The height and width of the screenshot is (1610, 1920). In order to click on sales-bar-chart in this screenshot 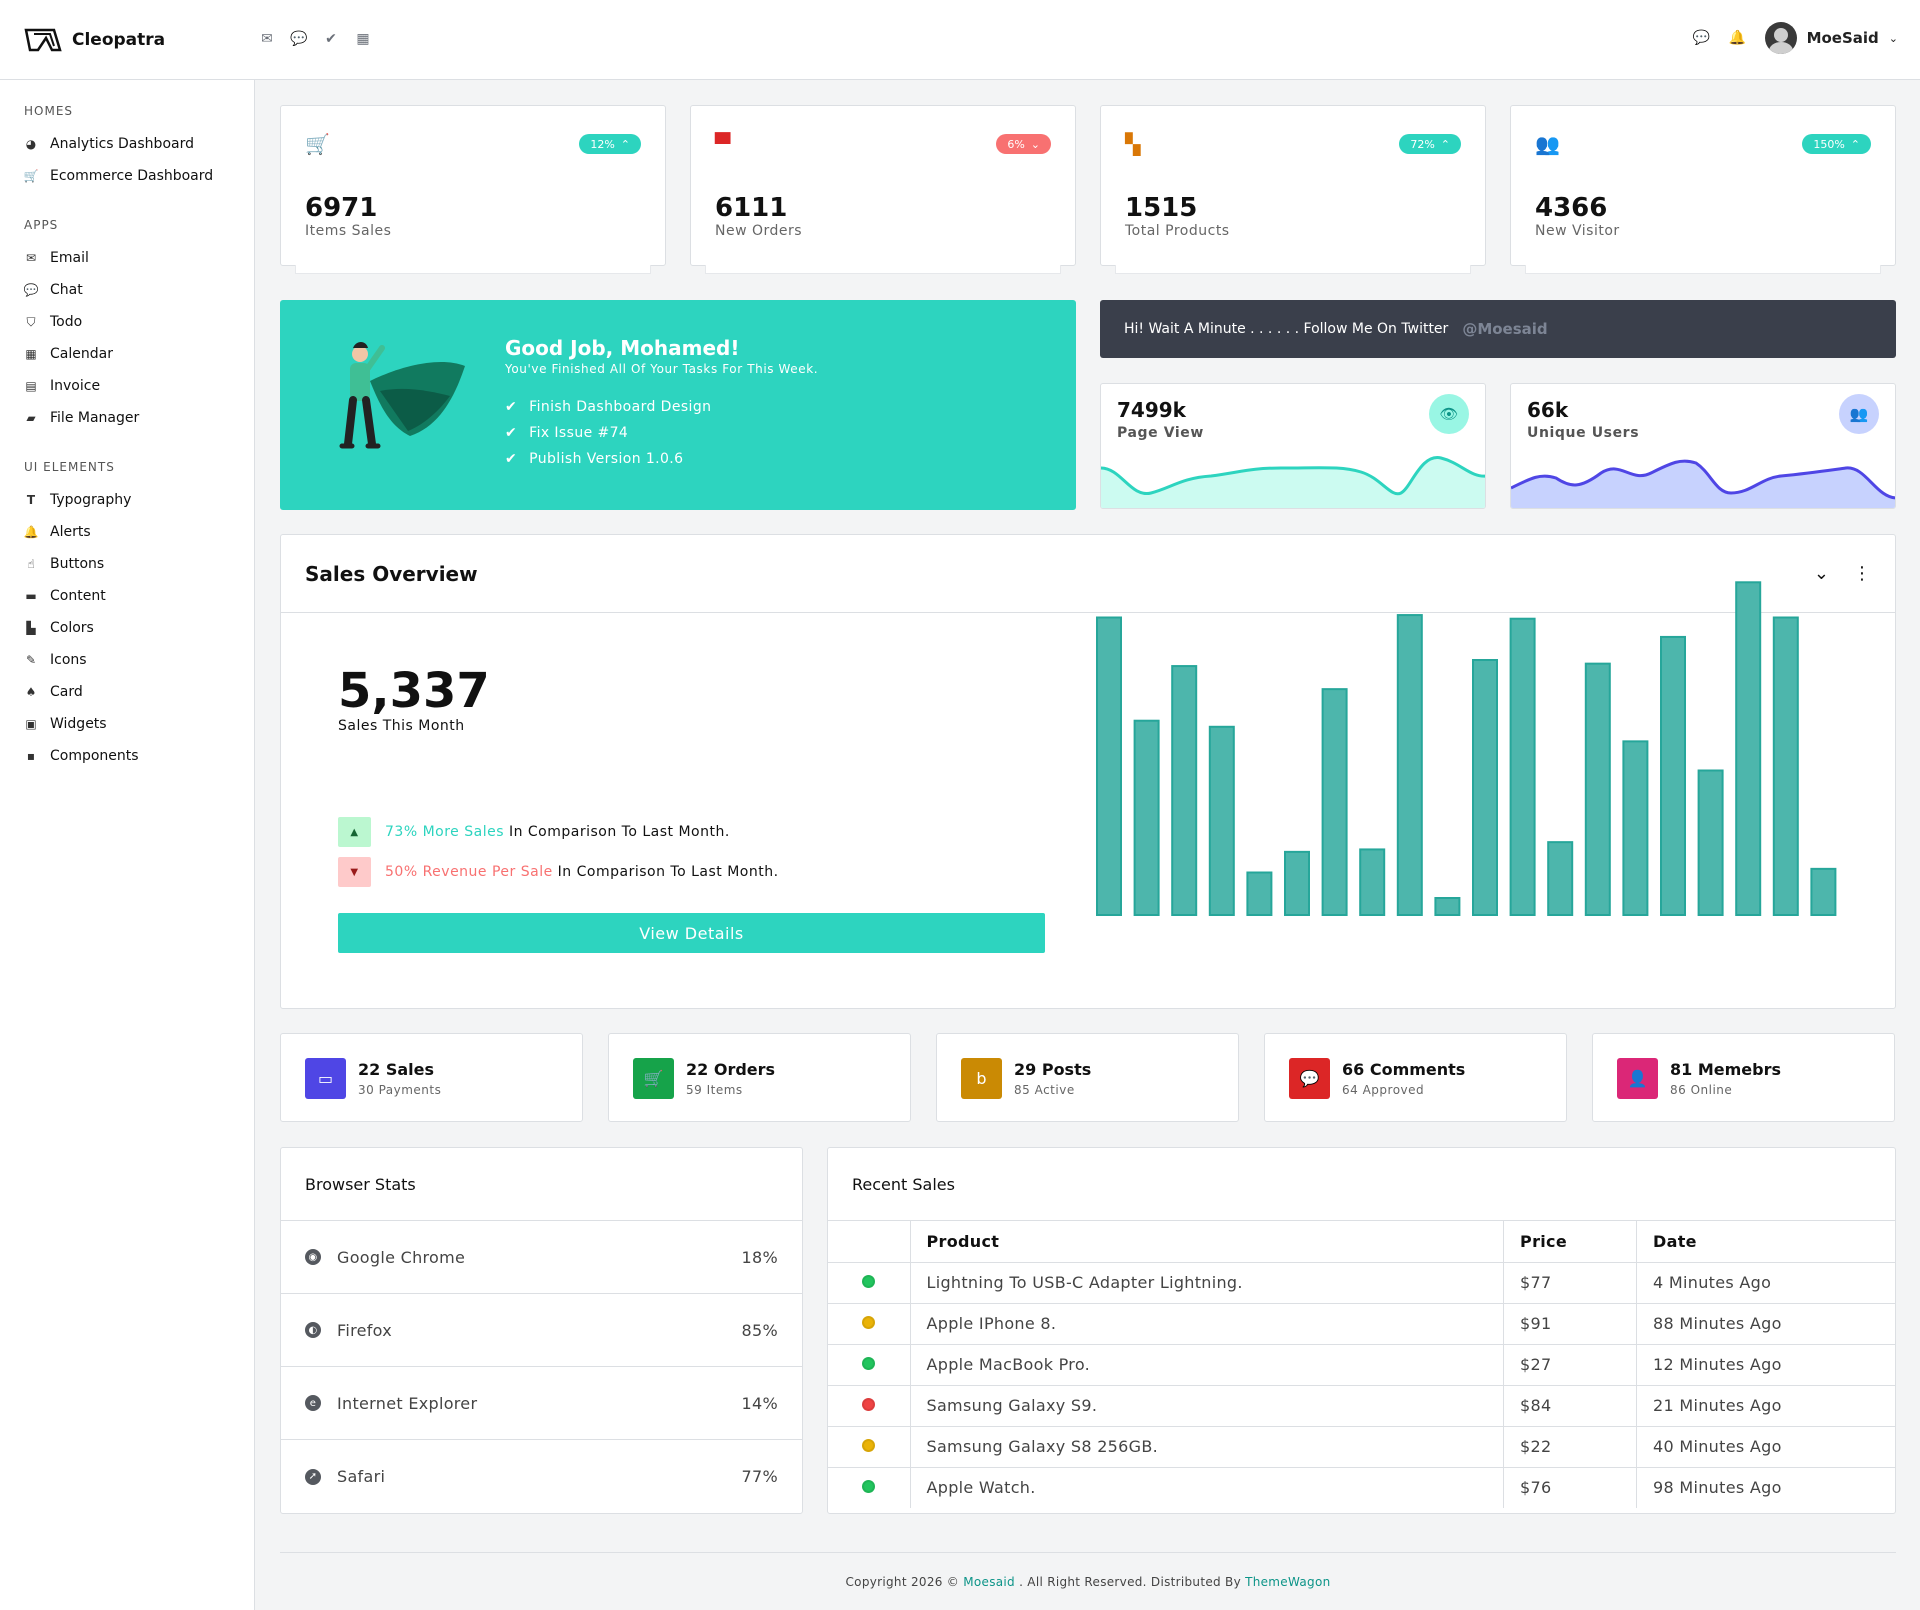, I will do `click(1466, 749)`.